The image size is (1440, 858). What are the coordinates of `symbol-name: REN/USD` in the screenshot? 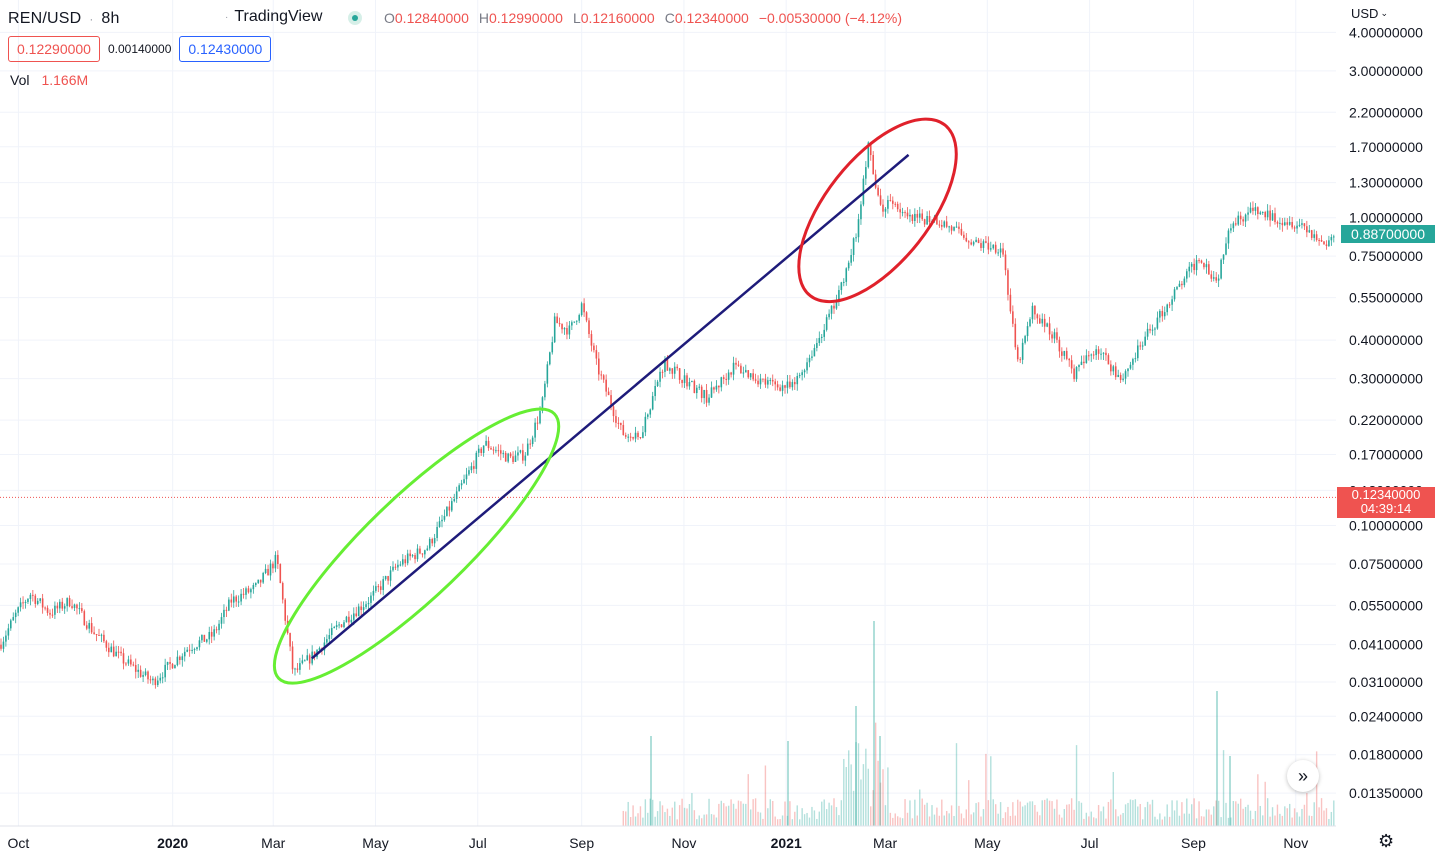 It's located at (45, 18).